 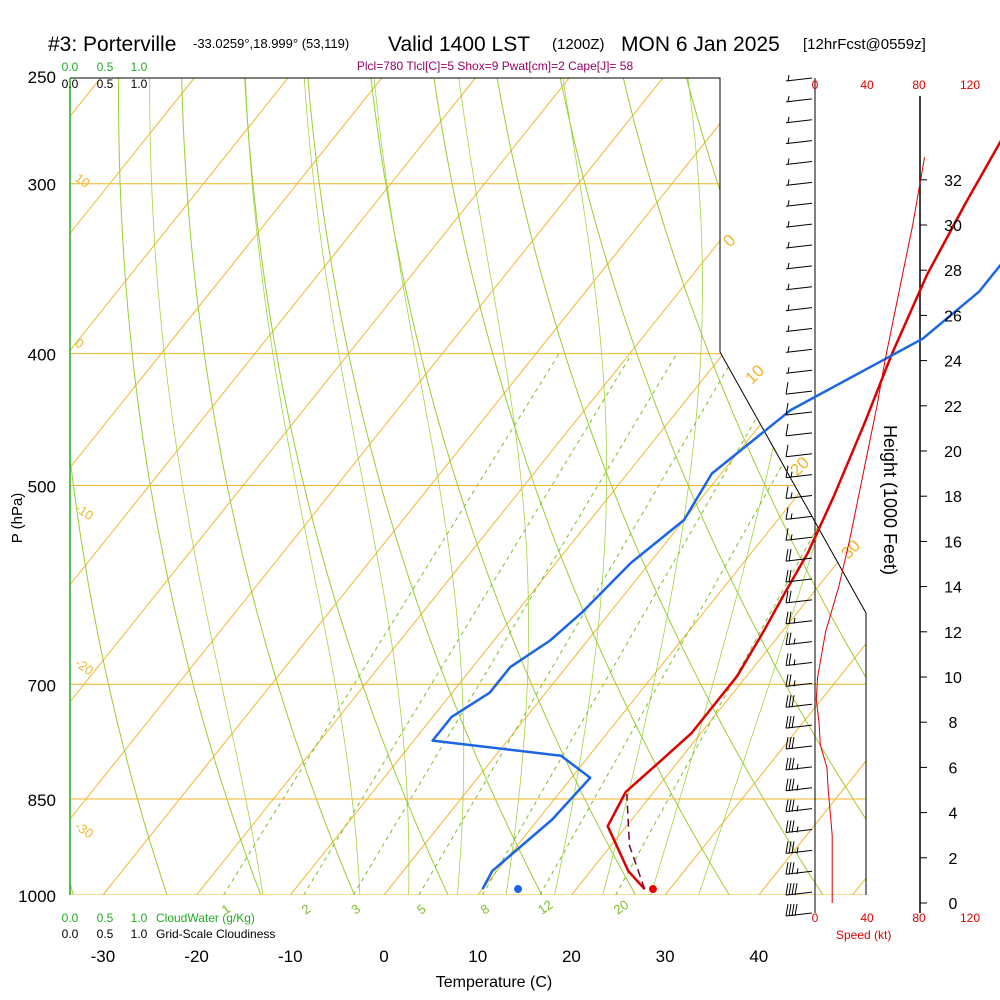 What do you see at coordinates (70, 934) in the screenshot?
I see `cloudiness-tick-label: 0.0` at bounding box center [70, 934].